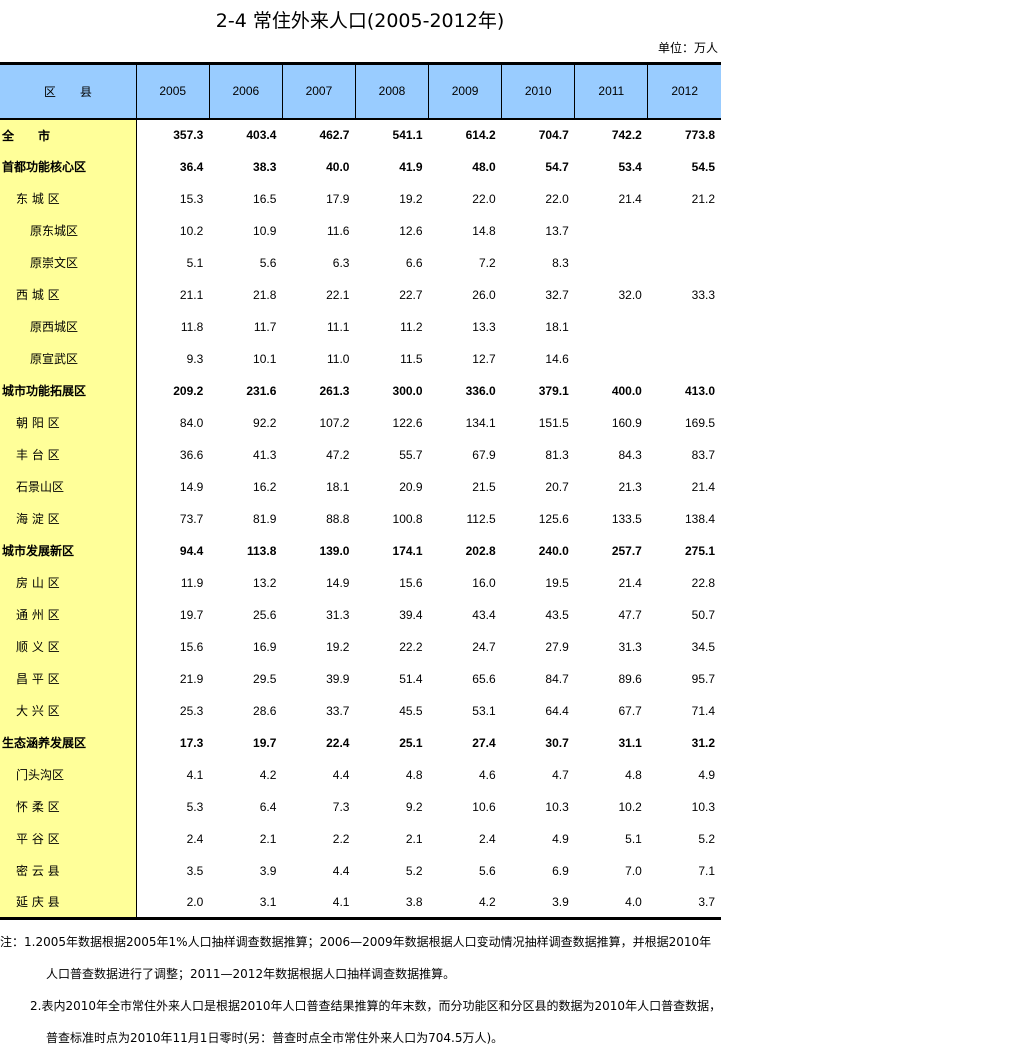 This screenshot has width=1011, height=1058. Describe the element at coordinates (319, 903) in the screenshot. I see `value-cell: 4.1` at that location.